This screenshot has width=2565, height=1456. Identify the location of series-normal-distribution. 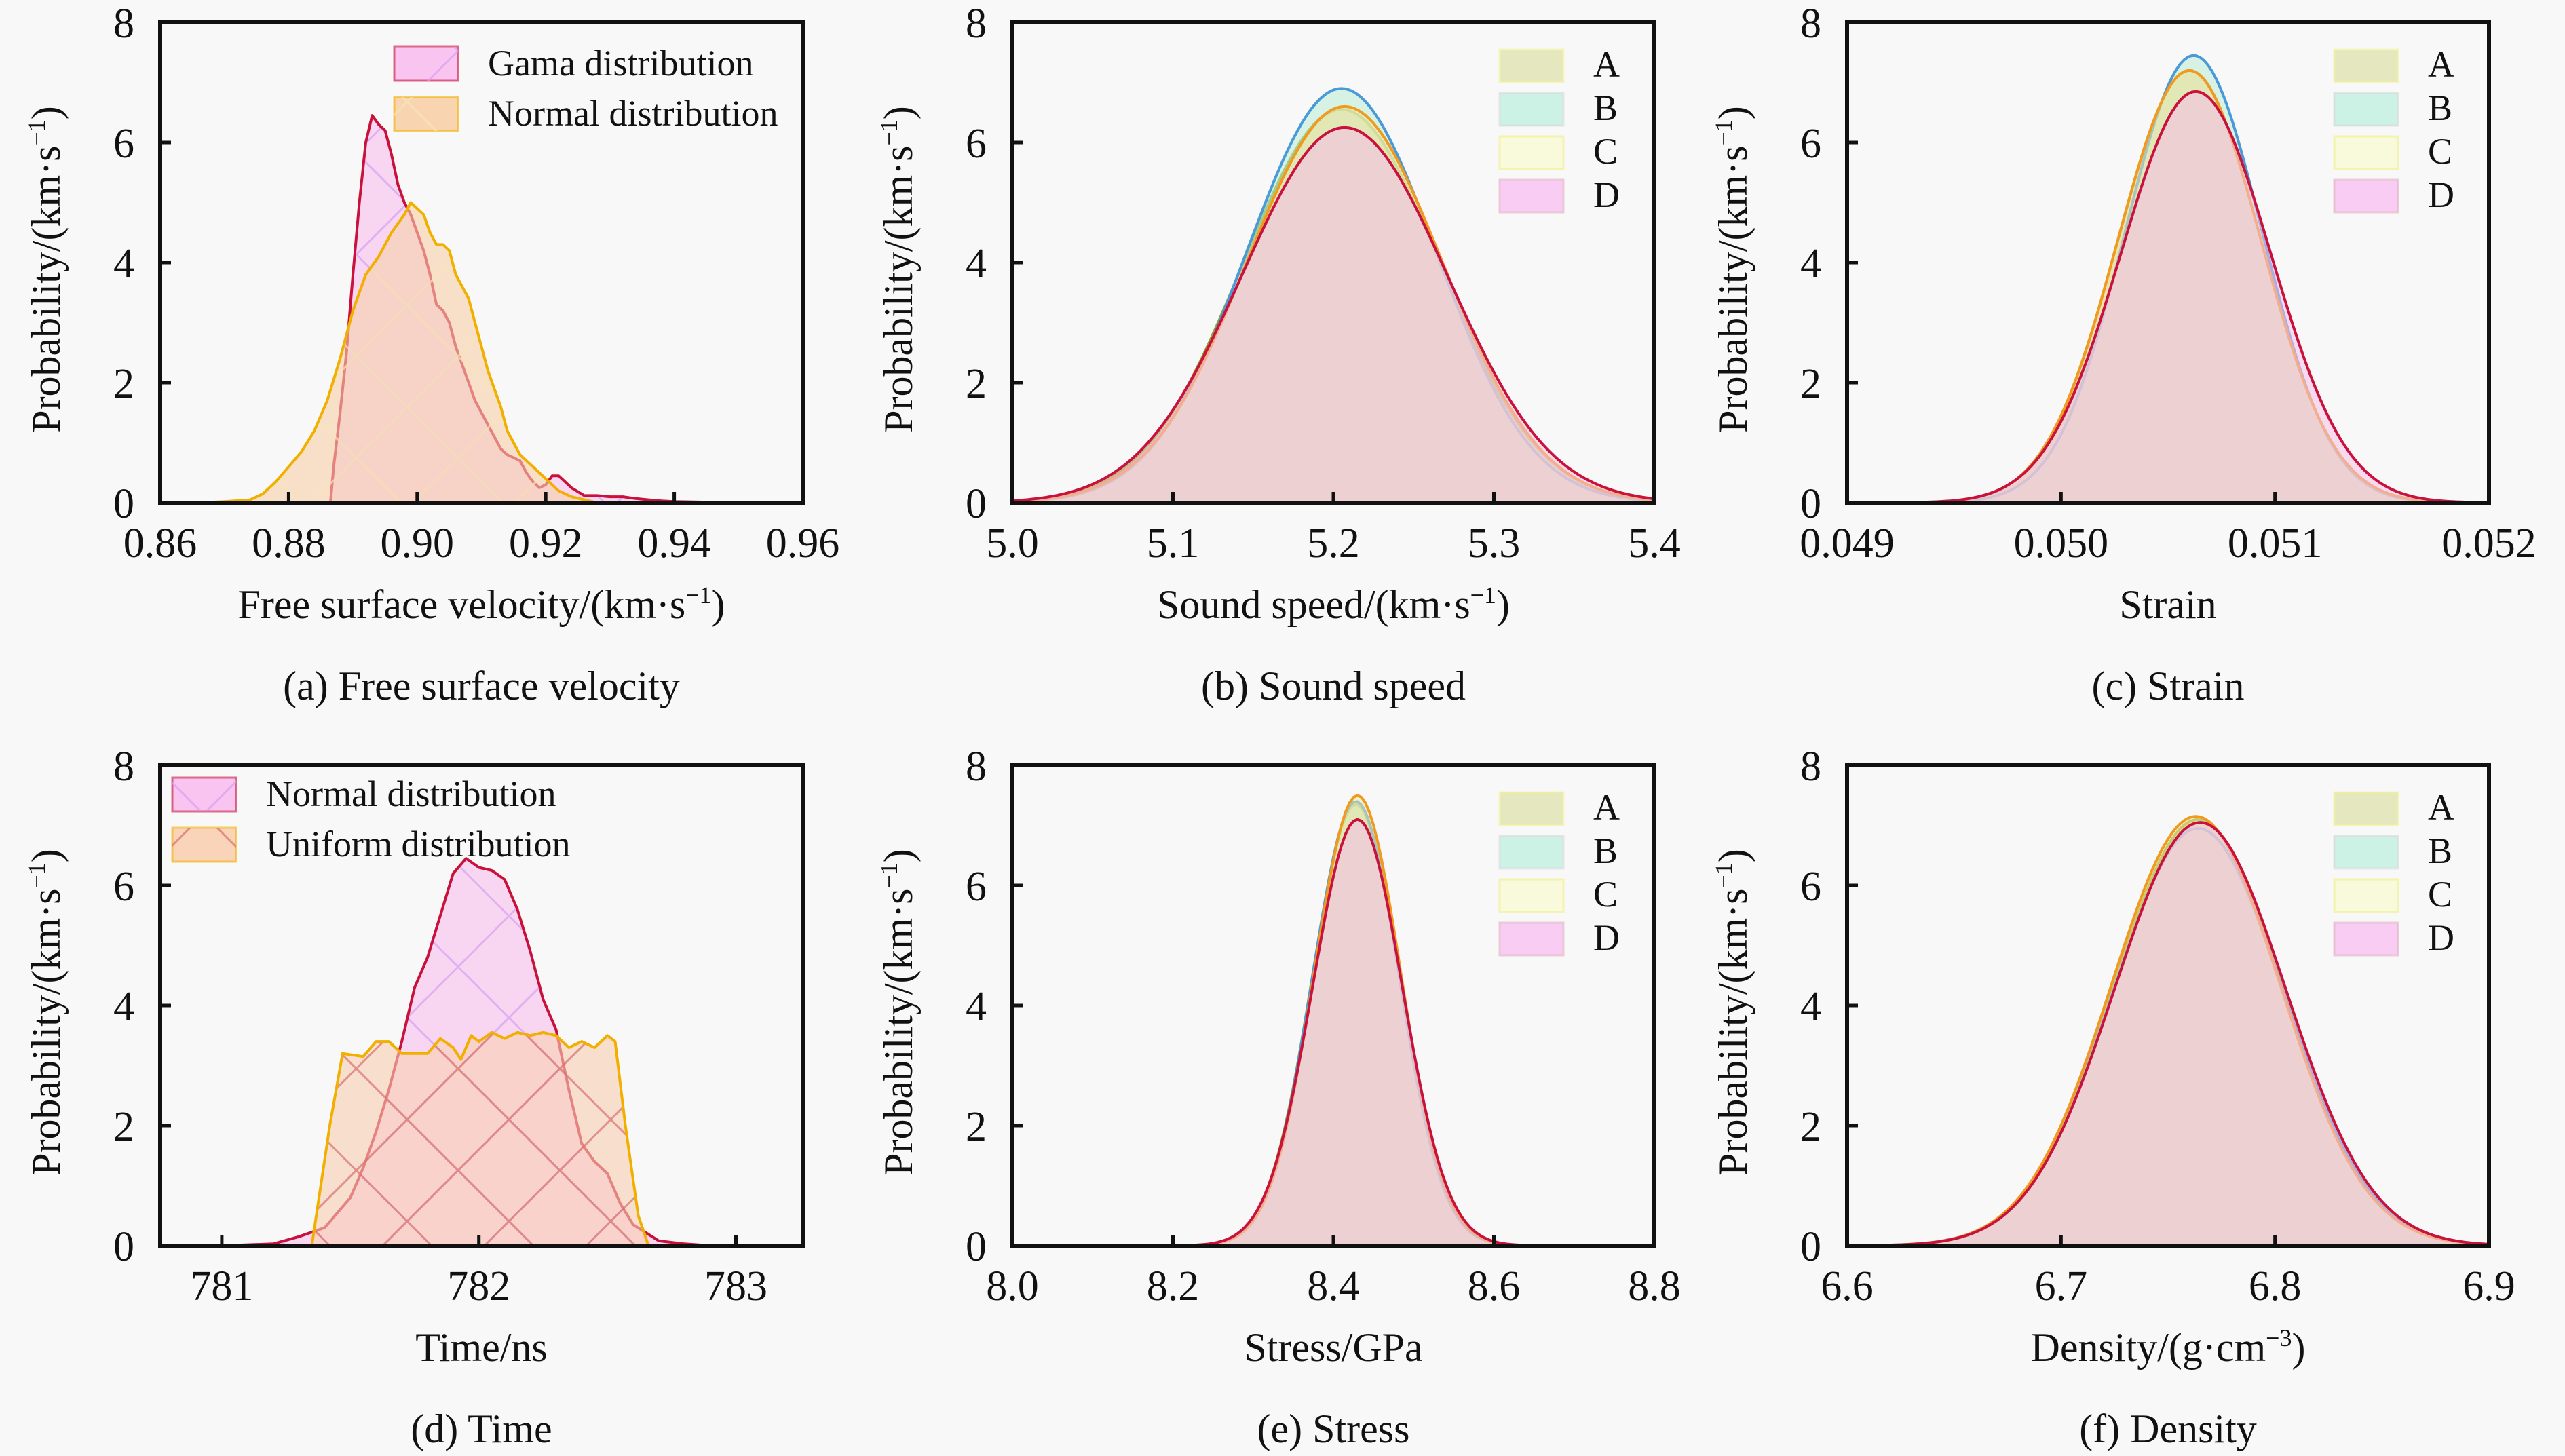
(398, 353).